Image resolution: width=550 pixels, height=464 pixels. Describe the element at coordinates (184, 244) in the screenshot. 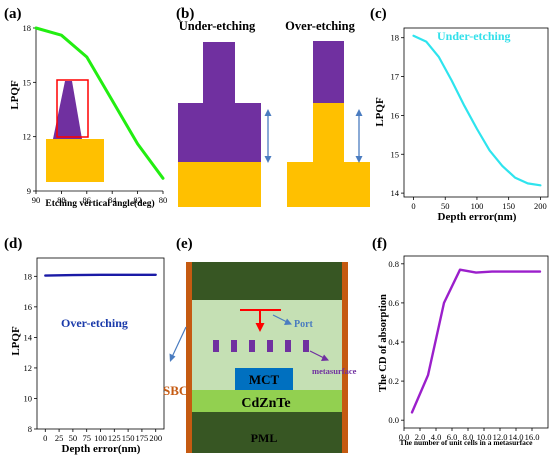

I see `panel-label-e: (e)` at that location.